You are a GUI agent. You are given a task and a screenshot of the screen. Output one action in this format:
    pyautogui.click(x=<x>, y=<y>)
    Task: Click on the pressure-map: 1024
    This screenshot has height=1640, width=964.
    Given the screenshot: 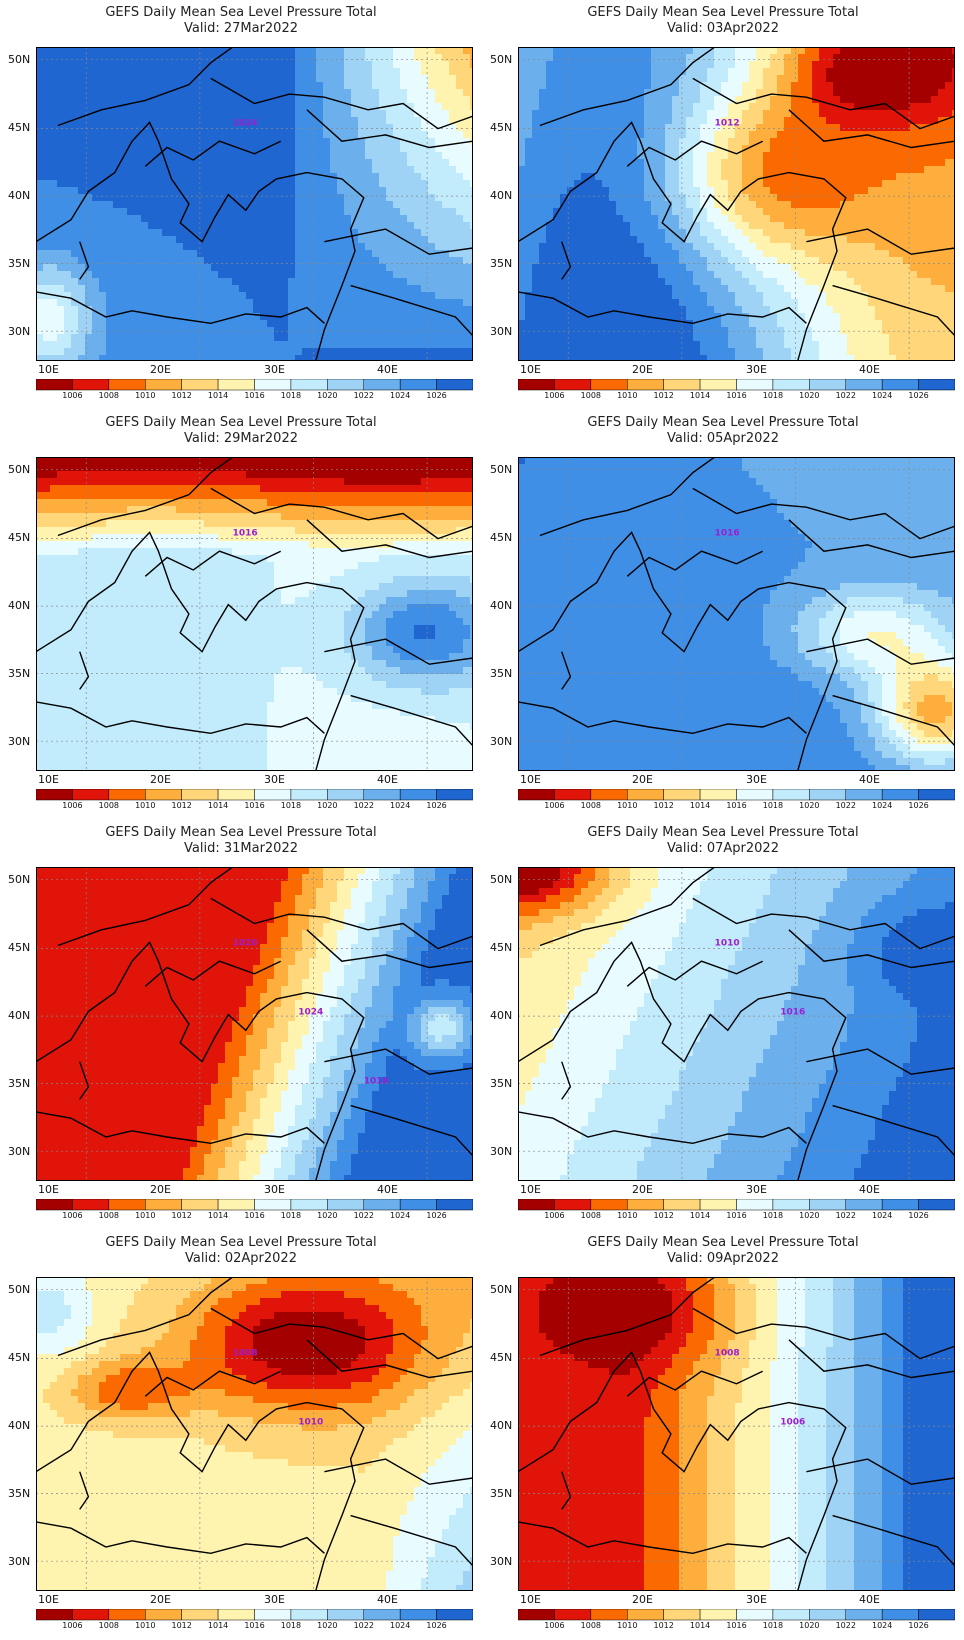 What is the action you would take?
    pyautogui.click(x=254, y=204)
    